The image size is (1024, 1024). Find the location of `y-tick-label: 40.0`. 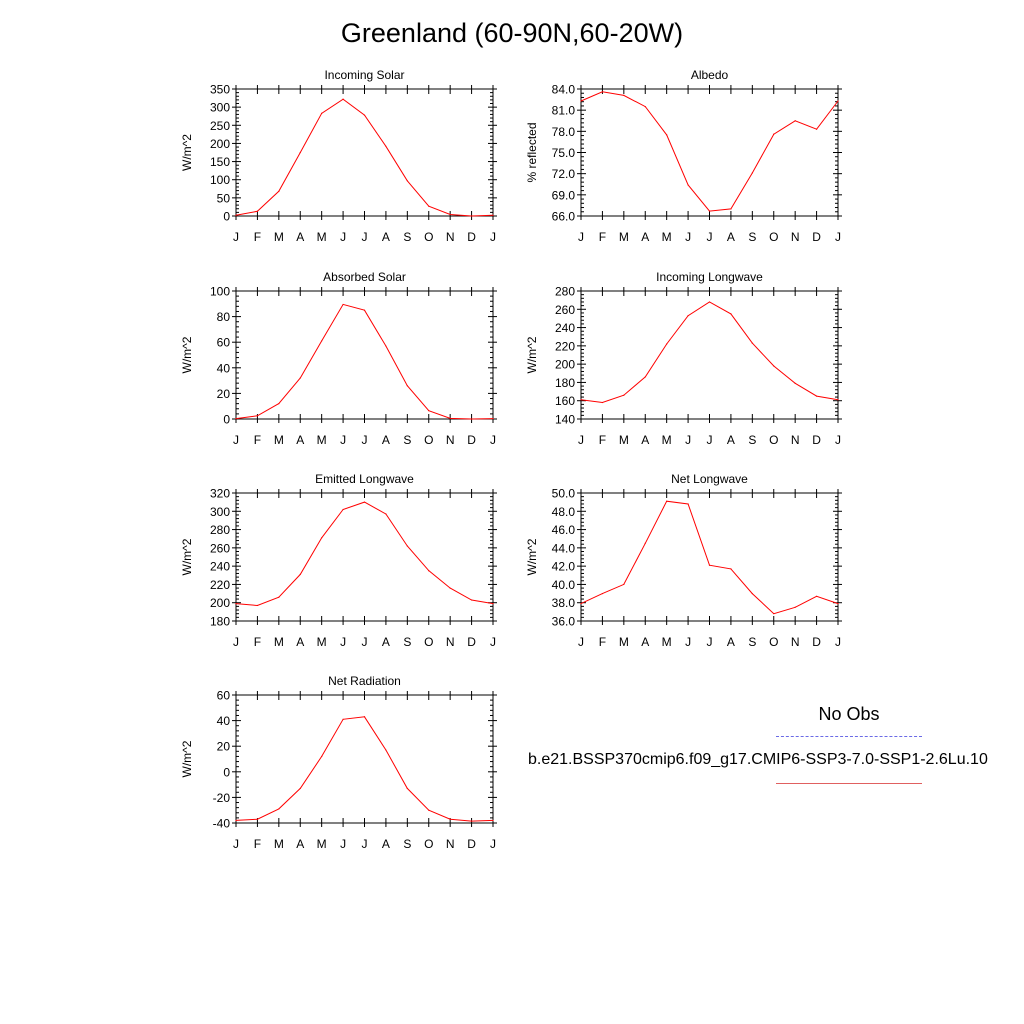

y-tick-label: 40.0 is located at coordinates (564, 585).